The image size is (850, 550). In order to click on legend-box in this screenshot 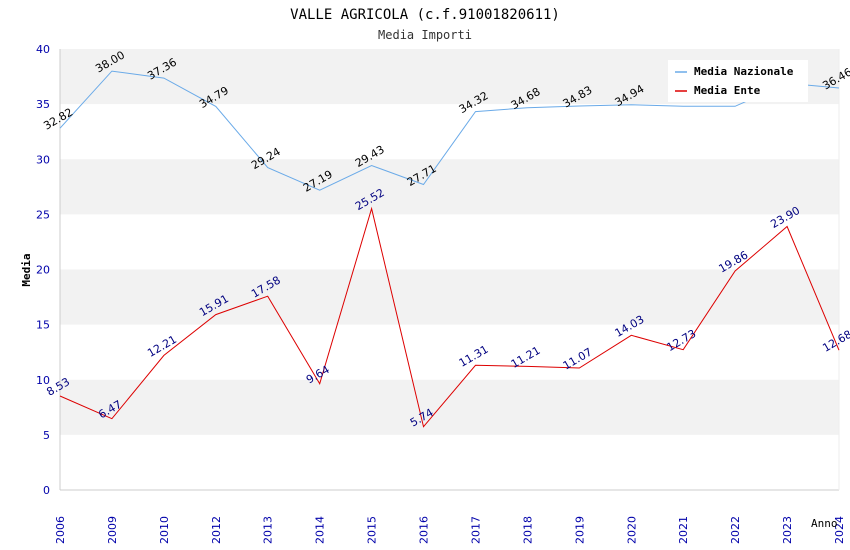, I will do `click(738, 81)`.